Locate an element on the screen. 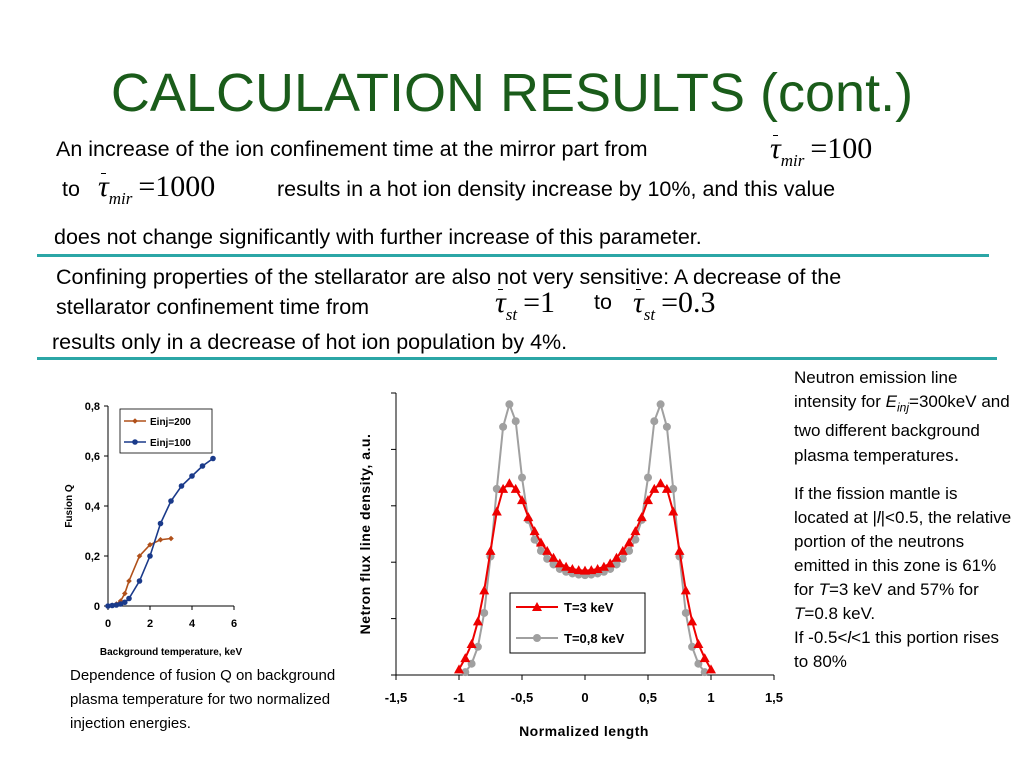  equation-tau-st-1: τst =1 is located at coordinates (525, 305).